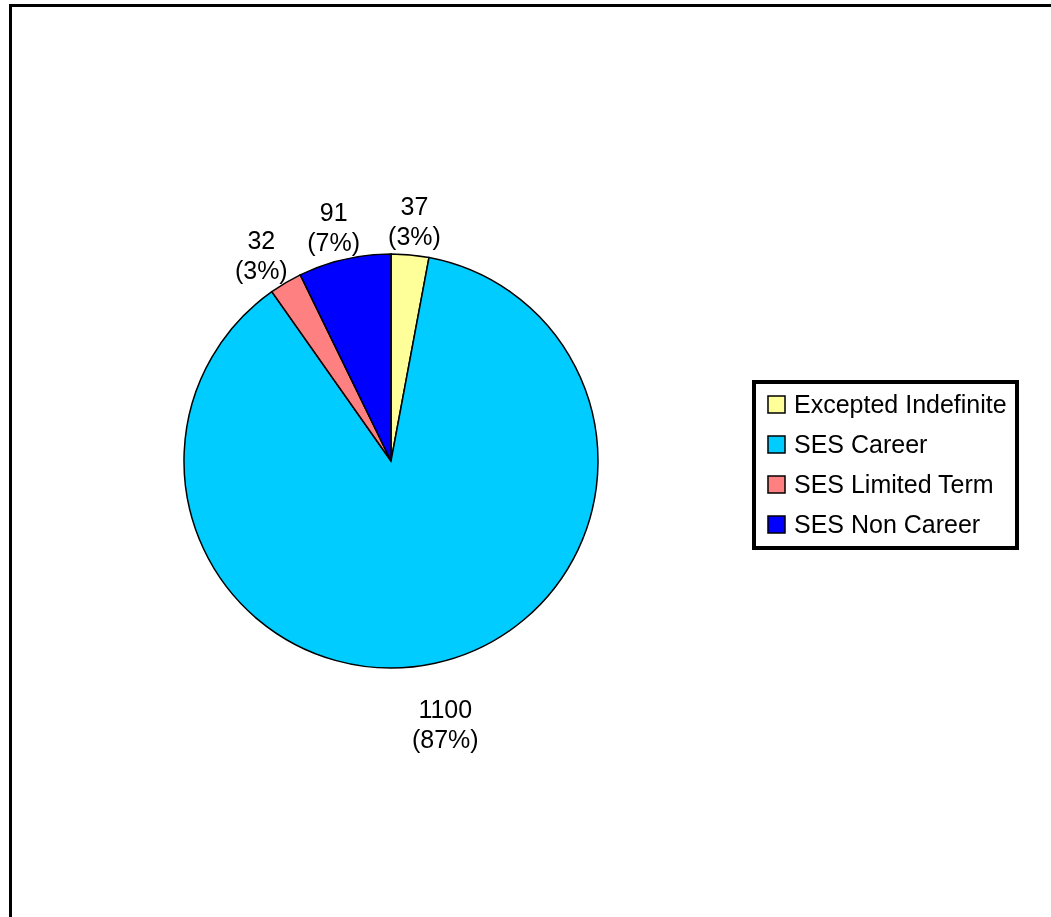 The image size is (1051, 917). I want to click on legend-label: SES Limited Term, so click(894, 483).